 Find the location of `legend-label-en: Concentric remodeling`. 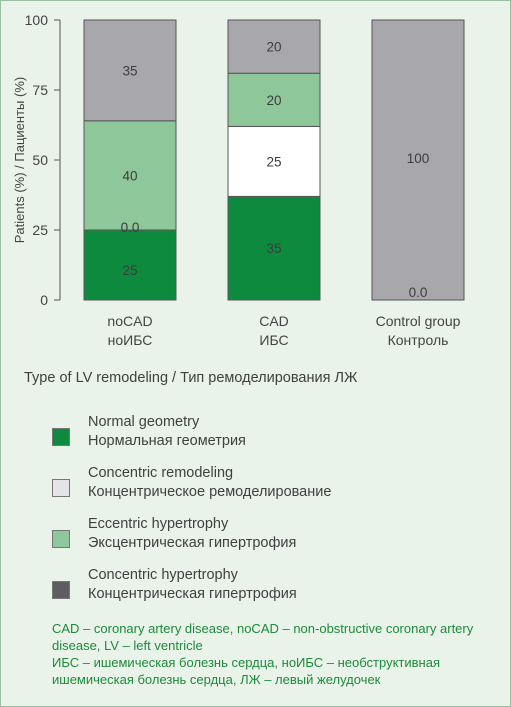

legend-label-en: Concentric remodeling is located at coordinates (161, 473).